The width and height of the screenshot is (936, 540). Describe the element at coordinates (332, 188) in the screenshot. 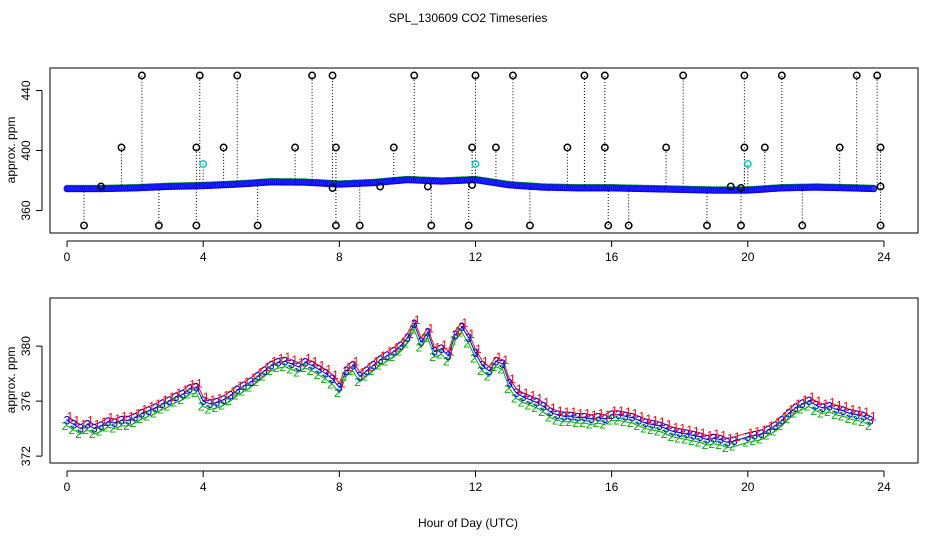

I see `top-outlier-mid` at that location.